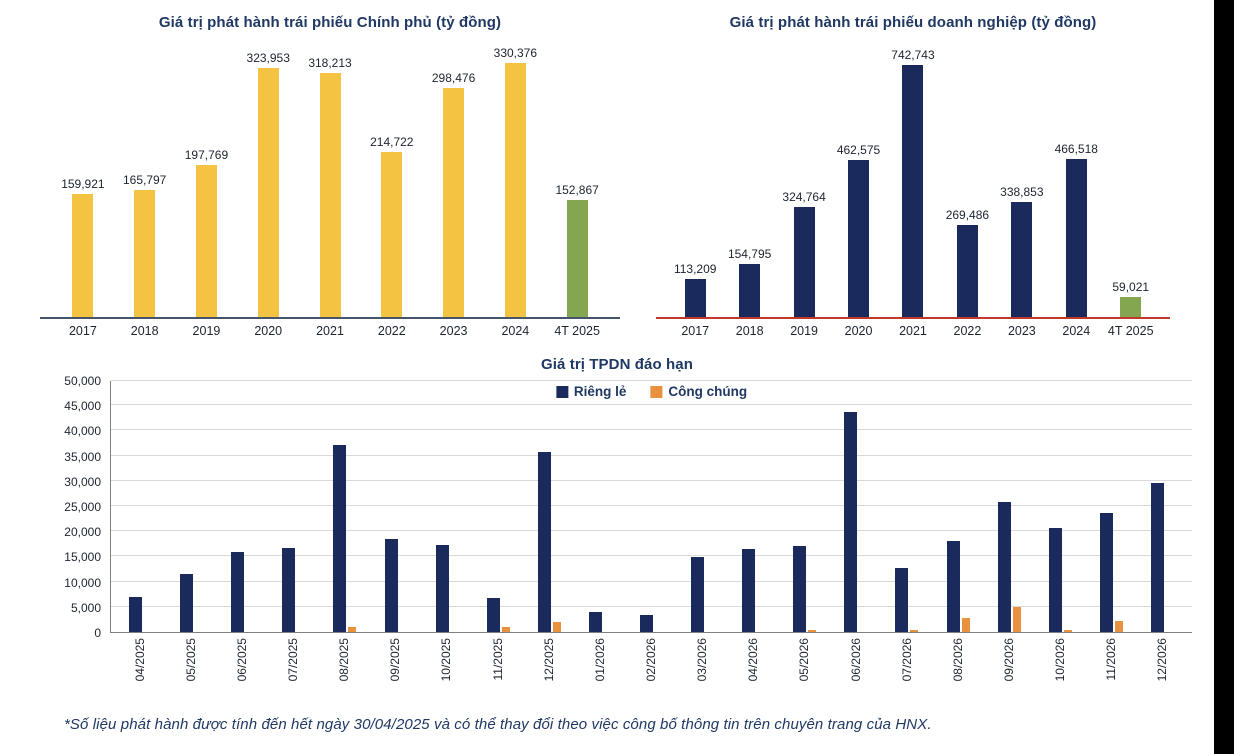 This screenshot has width=1234, height=754. Describe the element at coordinates (82, 582) in the screenshot. I see `y-axis-label: 10,000` at that location.